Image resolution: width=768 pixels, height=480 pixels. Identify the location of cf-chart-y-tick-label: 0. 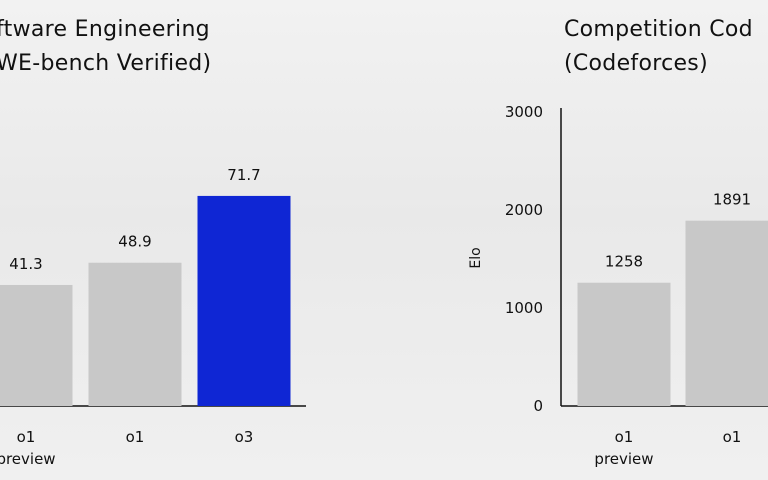
(538, 406).